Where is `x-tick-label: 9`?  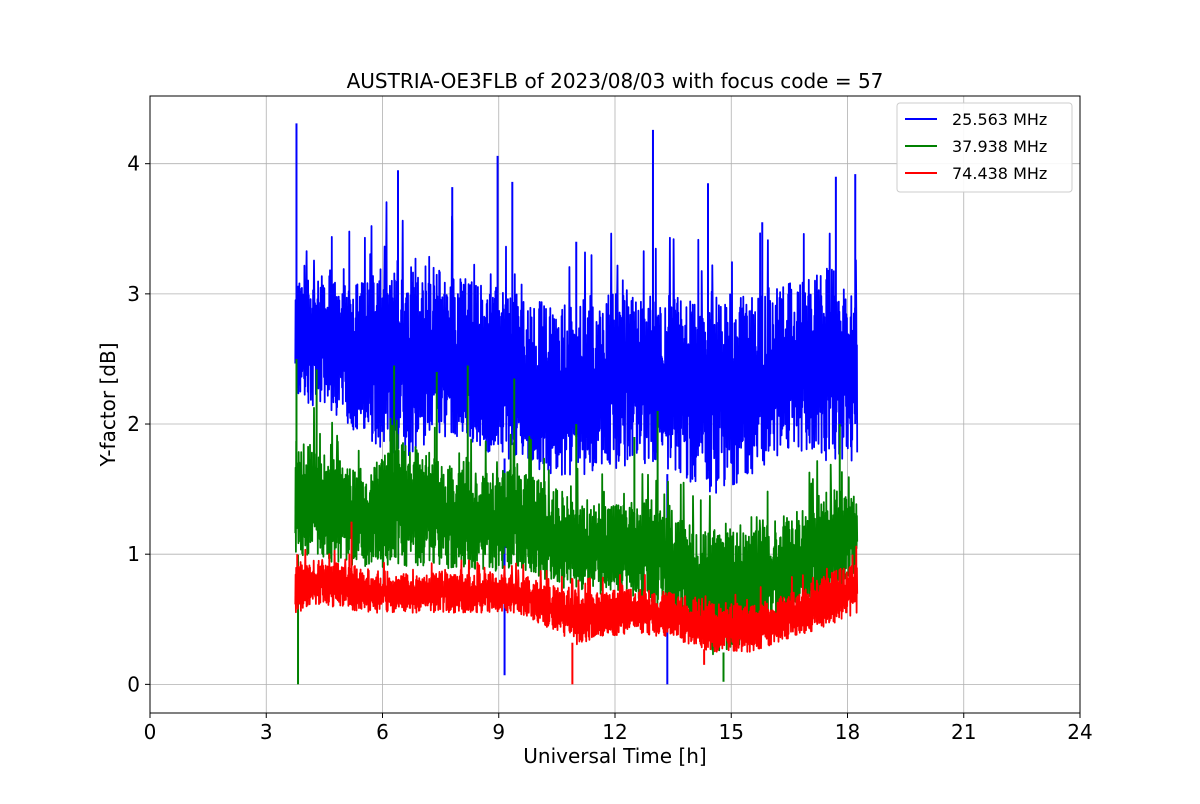 x-tick-label: 9 is located at coordinates (498, 732).